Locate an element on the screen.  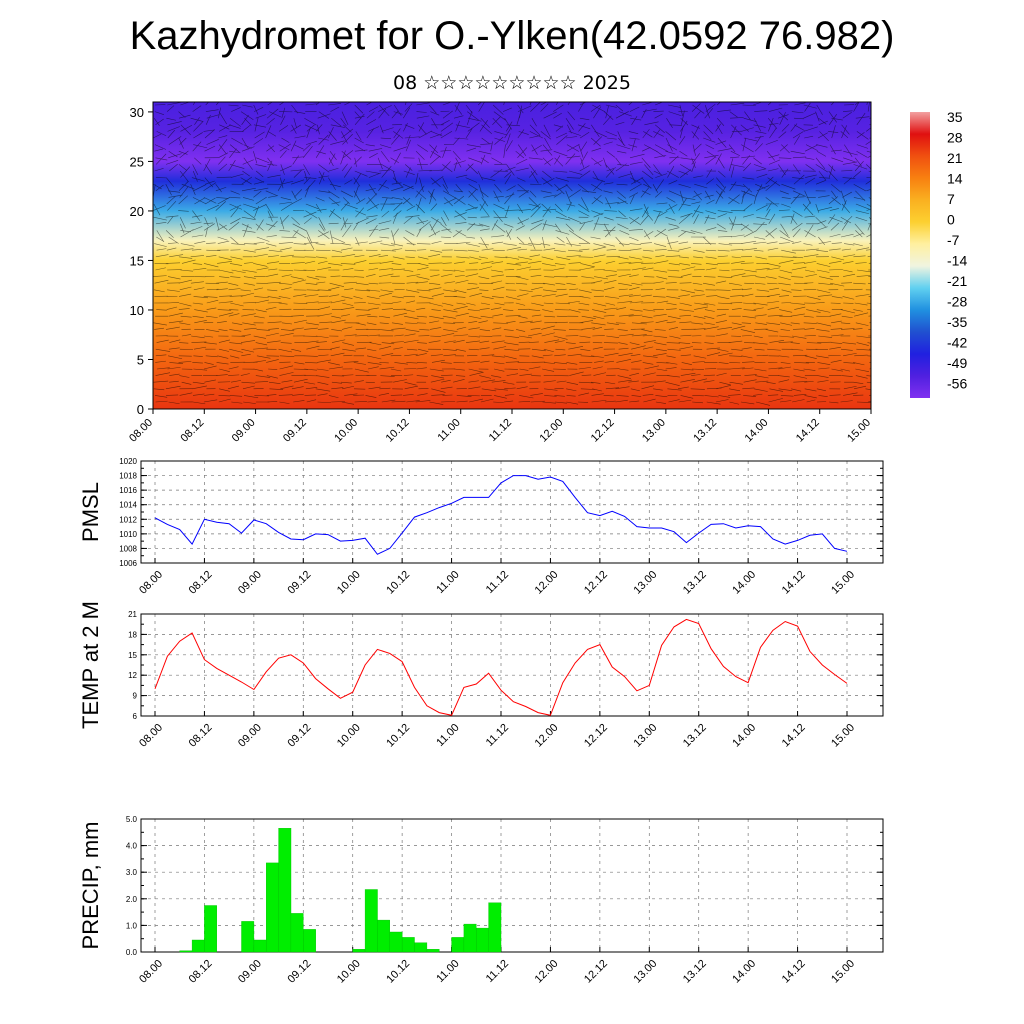
colorbar-label: 21 is located at coordinates (955, 158).